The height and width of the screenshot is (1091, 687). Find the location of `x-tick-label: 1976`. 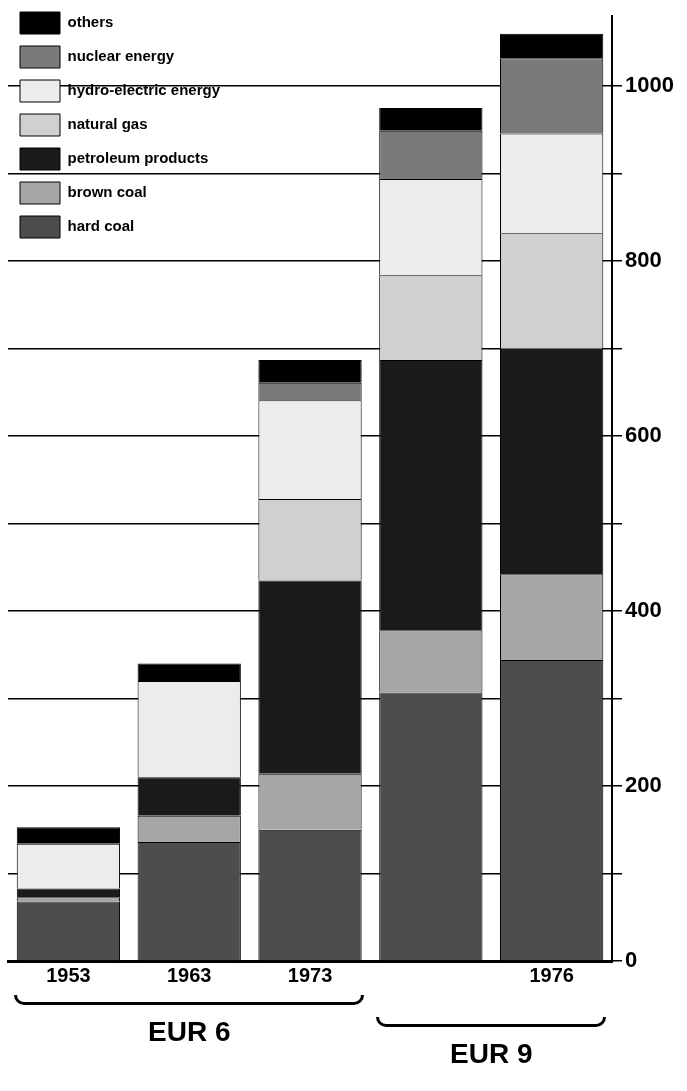

x-tick-label: 1976 is located at coordinates (551, 974).